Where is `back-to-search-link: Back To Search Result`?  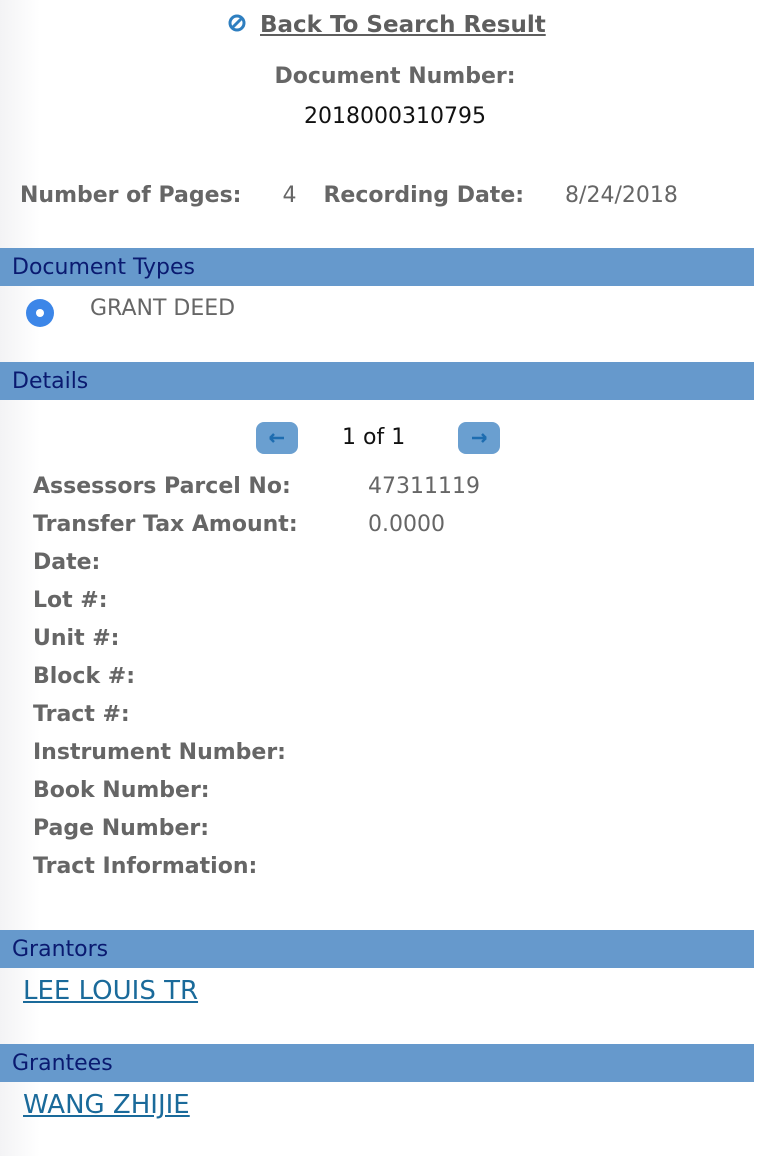 back-to-search-link: Back To Search Result is located at coordinates (403, 25).